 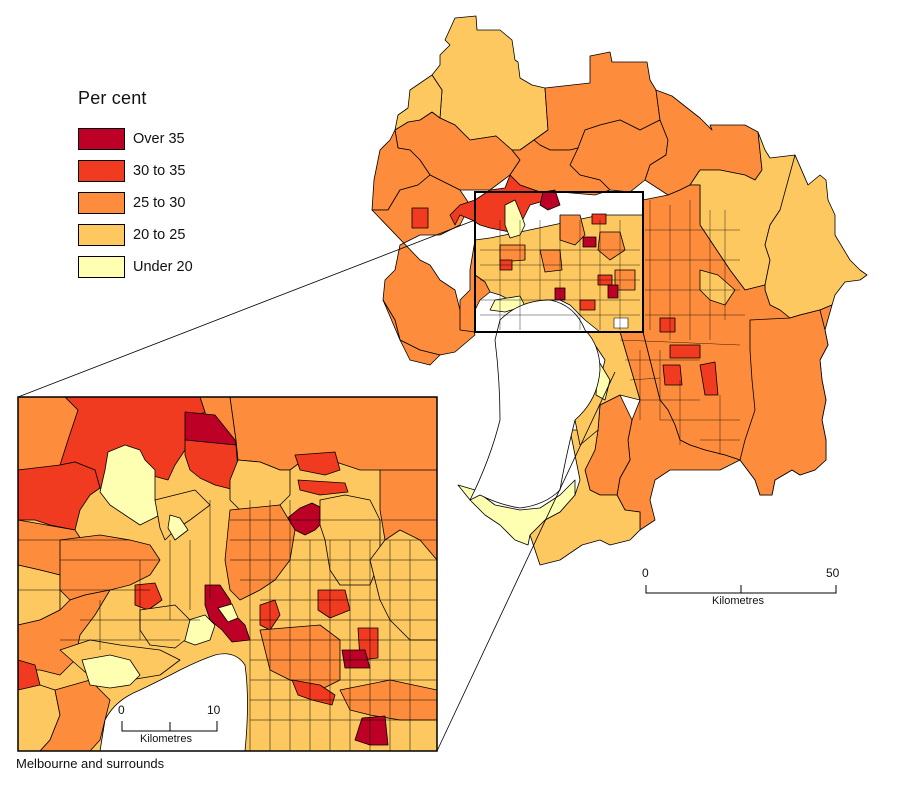 I want to click on main-scale-unit: Kilometres, so click(x=738, y=601).